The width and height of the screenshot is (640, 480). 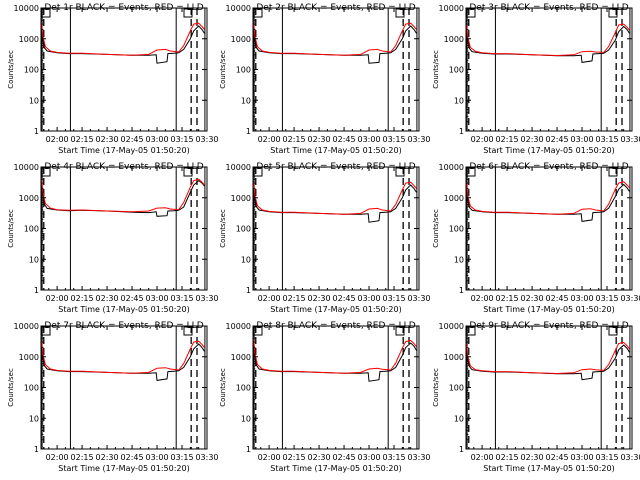 I want to click on chart-title: Det 3r BLACK = Events, RED = LLD, so click(x=548, y=8).